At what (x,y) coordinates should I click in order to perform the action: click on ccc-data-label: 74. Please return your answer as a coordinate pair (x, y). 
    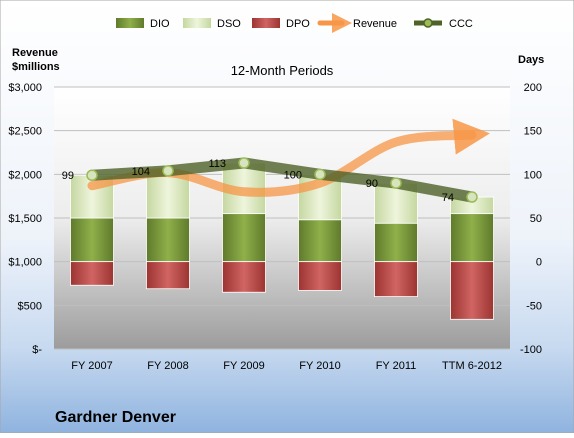
    Looking at the image, I should click on (448, 198).